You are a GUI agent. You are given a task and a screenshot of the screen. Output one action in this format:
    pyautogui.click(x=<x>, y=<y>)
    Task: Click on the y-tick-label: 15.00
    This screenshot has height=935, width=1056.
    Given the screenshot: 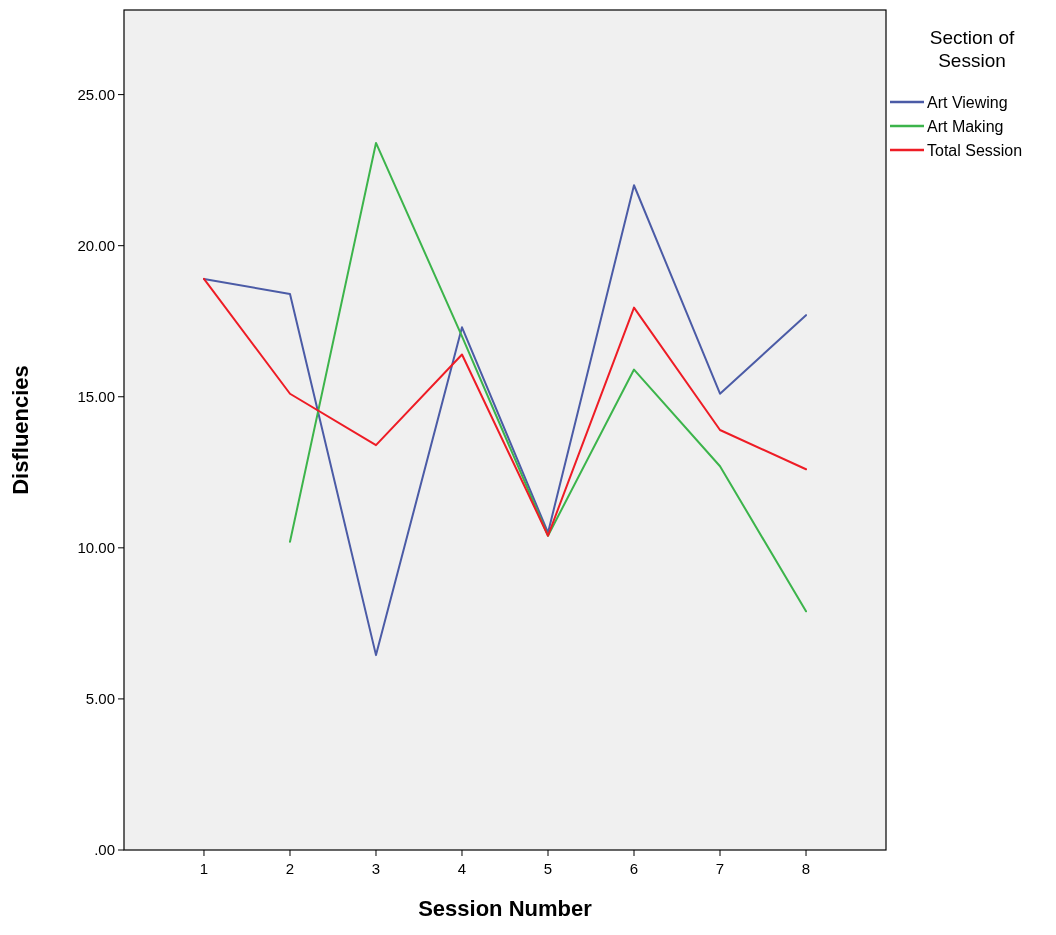 What is the action you would take?
    pyautogui.click(x=96, y=397)
    